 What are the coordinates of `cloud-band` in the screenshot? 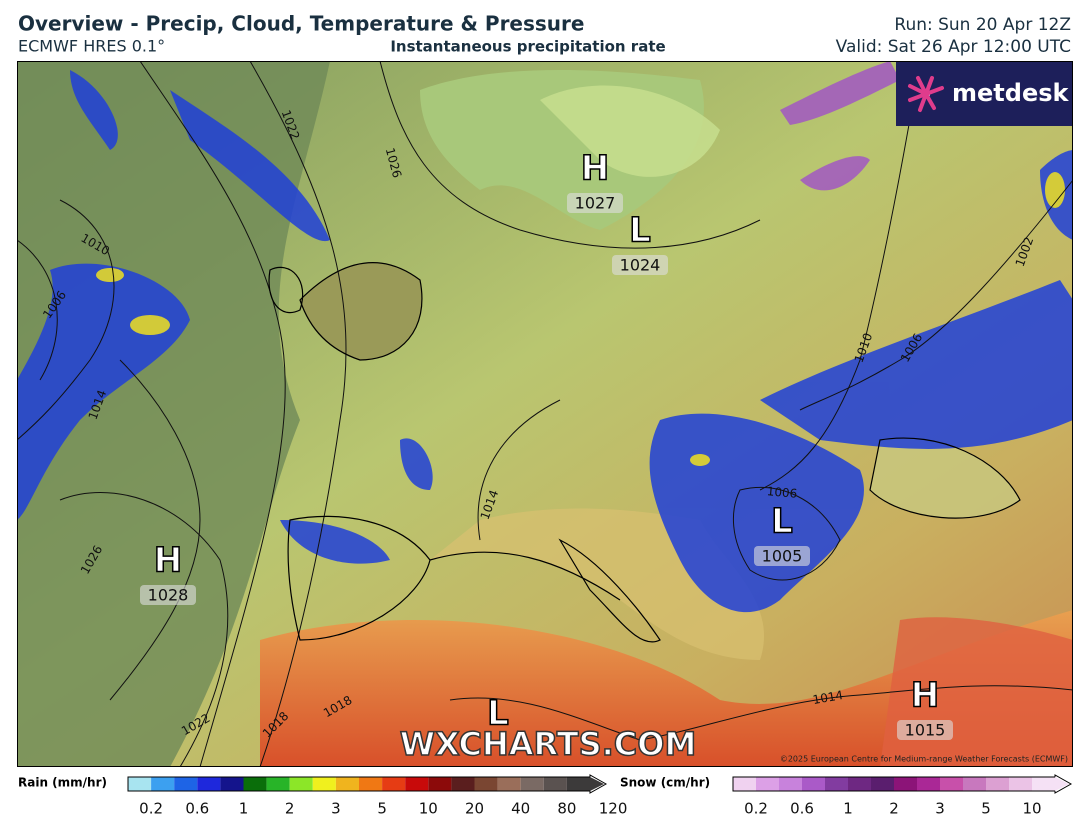 It's located at (630, 131).